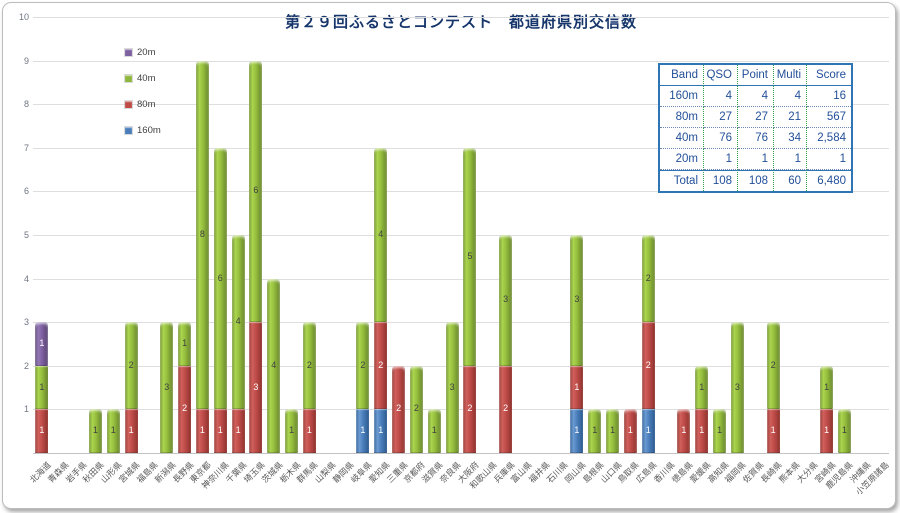 This screenshot has width=900, height=513. I want to click on bar-segment-value: 5, so click(470, 255).